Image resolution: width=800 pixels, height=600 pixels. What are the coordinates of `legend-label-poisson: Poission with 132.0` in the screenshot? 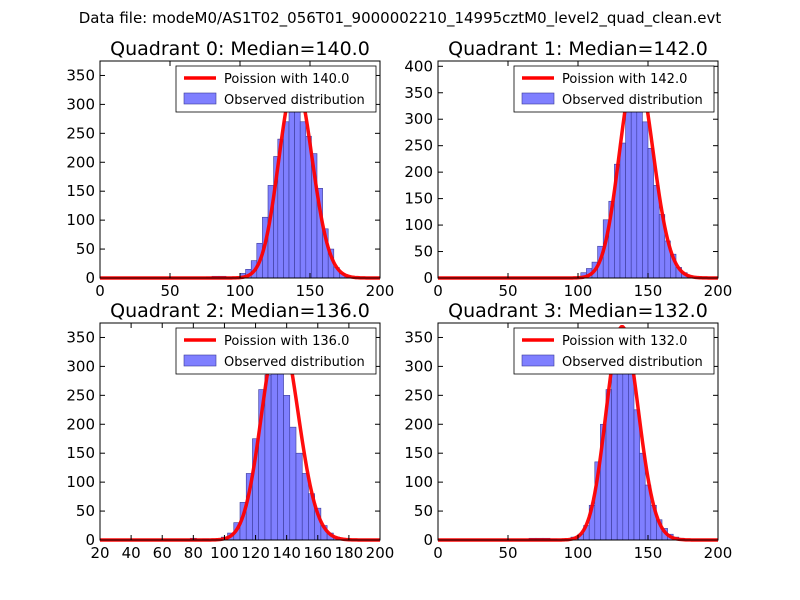 It's located at (624, 341).